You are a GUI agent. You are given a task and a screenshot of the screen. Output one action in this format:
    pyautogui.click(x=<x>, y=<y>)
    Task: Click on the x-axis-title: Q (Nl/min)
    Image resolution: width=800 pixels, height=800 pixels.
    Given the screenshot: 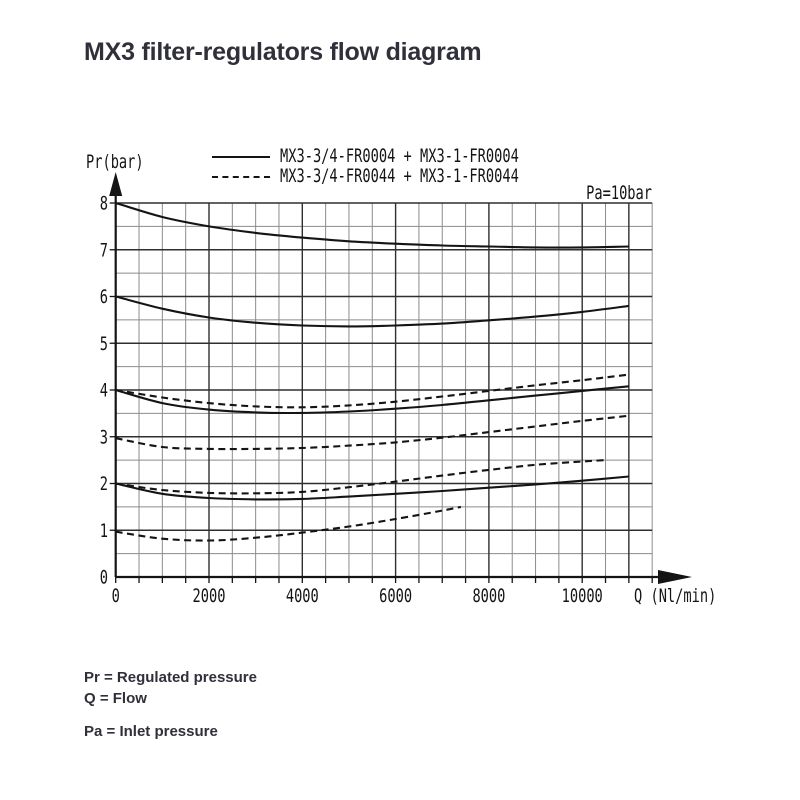 What is the action you would take?
    pyautogui.click(x=675, y=596)
    